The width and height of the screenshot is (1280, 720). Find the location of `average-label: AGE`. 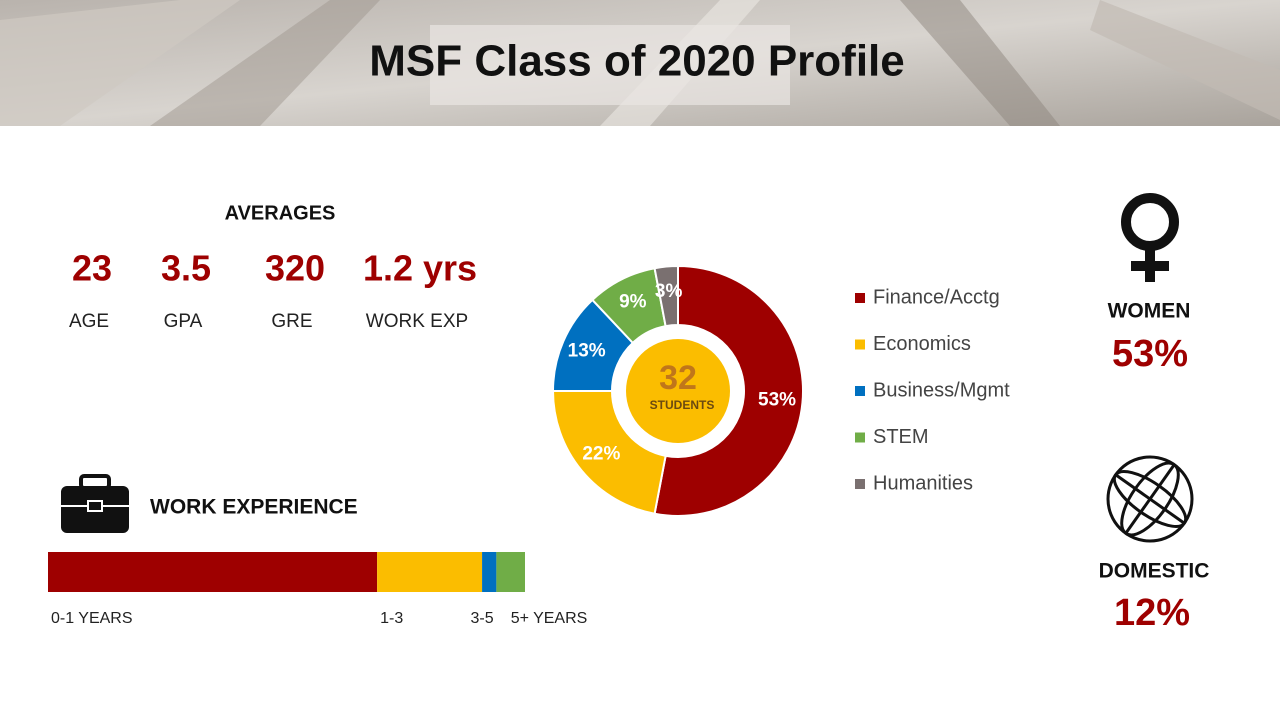

average-label: AGE is located at coordinates (89, 321).